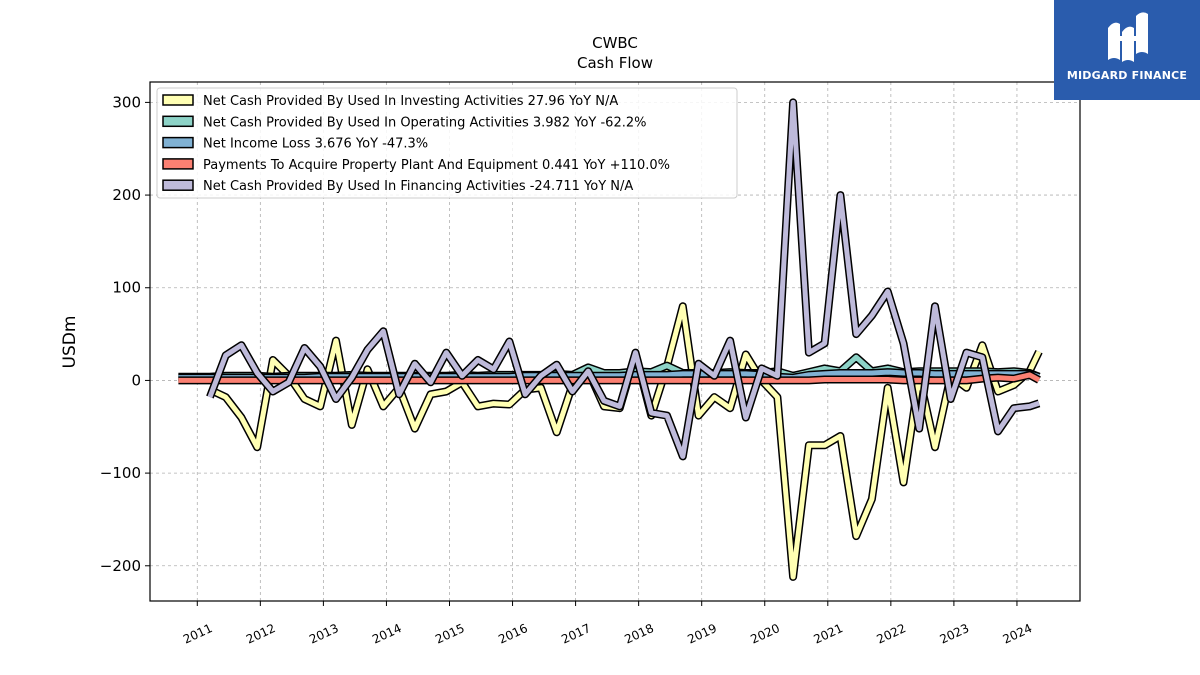 The image size is (1200, 675). What do you see at coordinates (450, 634) in the screenshot?
I see `x-tick-label: 2015` at bounding box center [450, 634].